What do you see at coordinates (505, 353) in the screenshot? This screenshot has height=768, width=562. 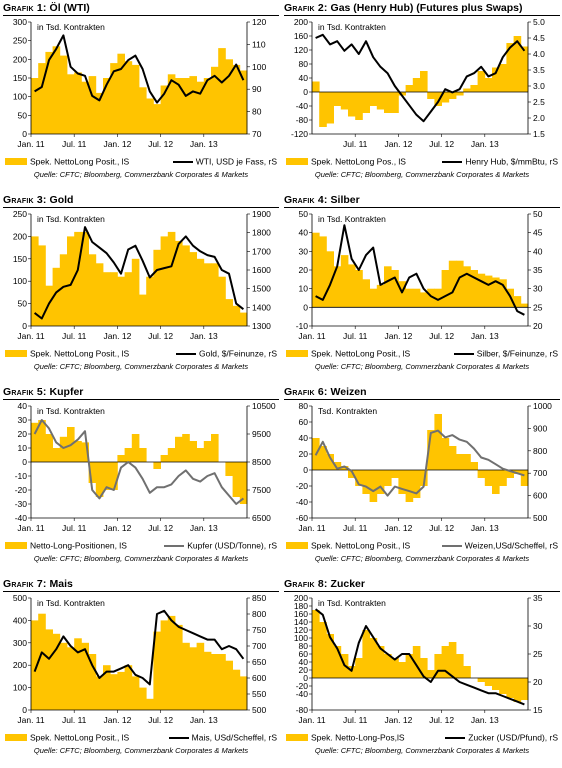 I see `legend-item-line: Silber, $/Feinunze, rS` at bounding box center [505, 353].